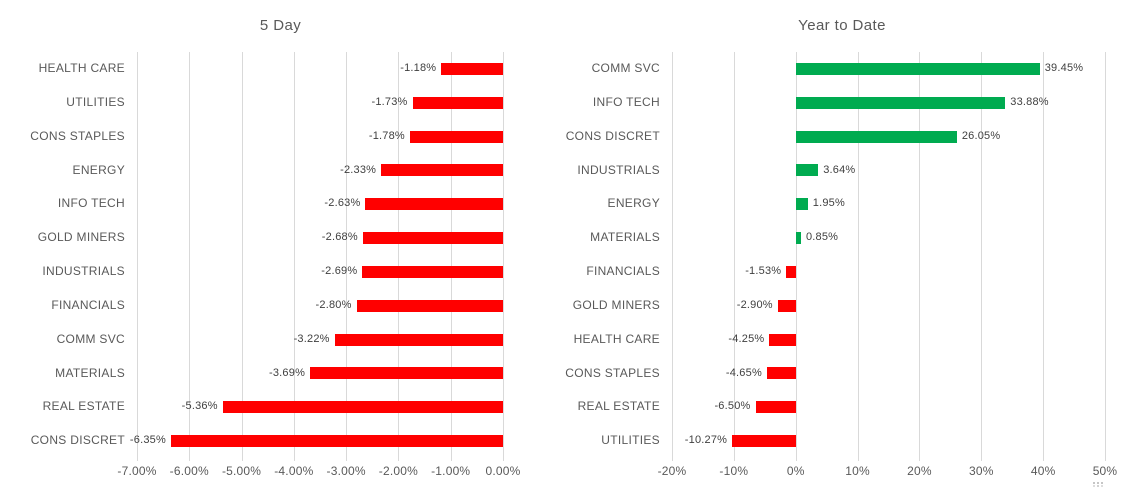 The image size is (1123, 491). What do you see at coordinates (342, 203) in the screenshot?
I see `bar-data-label: -2.63%` at bounding box center [342, 203].